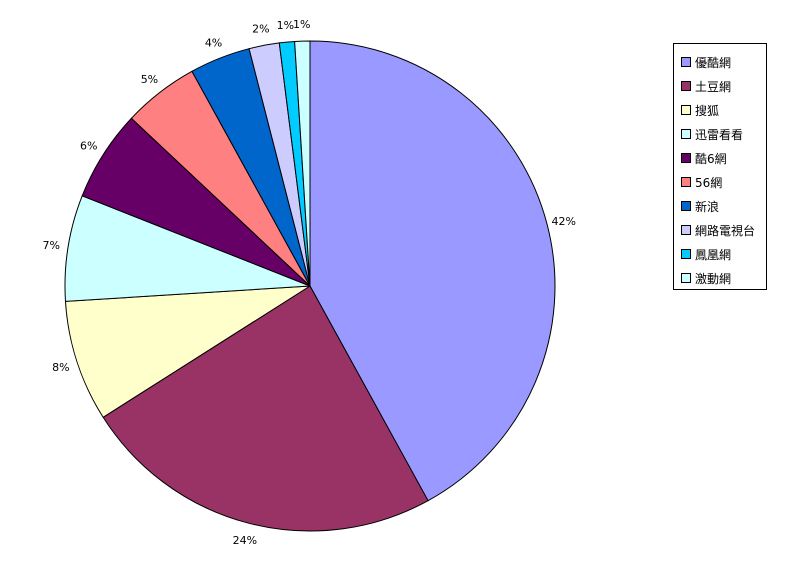  I want to click on legend-label: 搜狐, so click(707, 110).